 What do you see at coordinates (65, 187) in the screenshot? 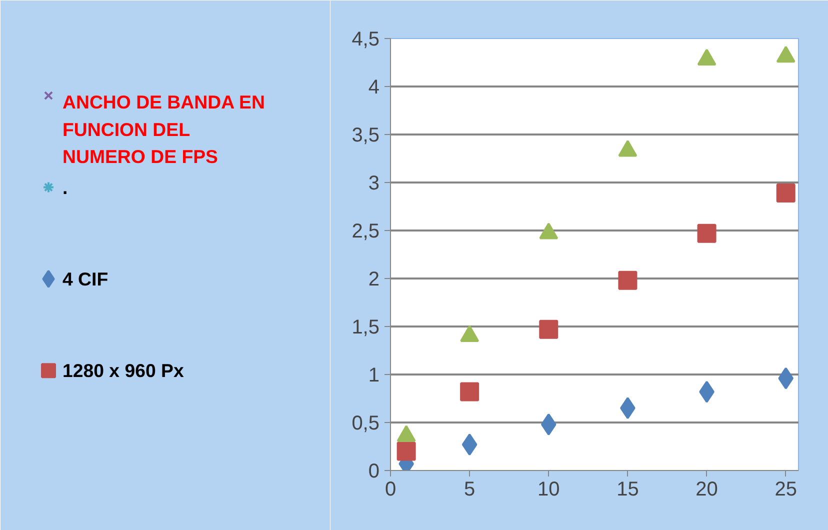
I see `legend-label: .` at bounding box center [65, 187].